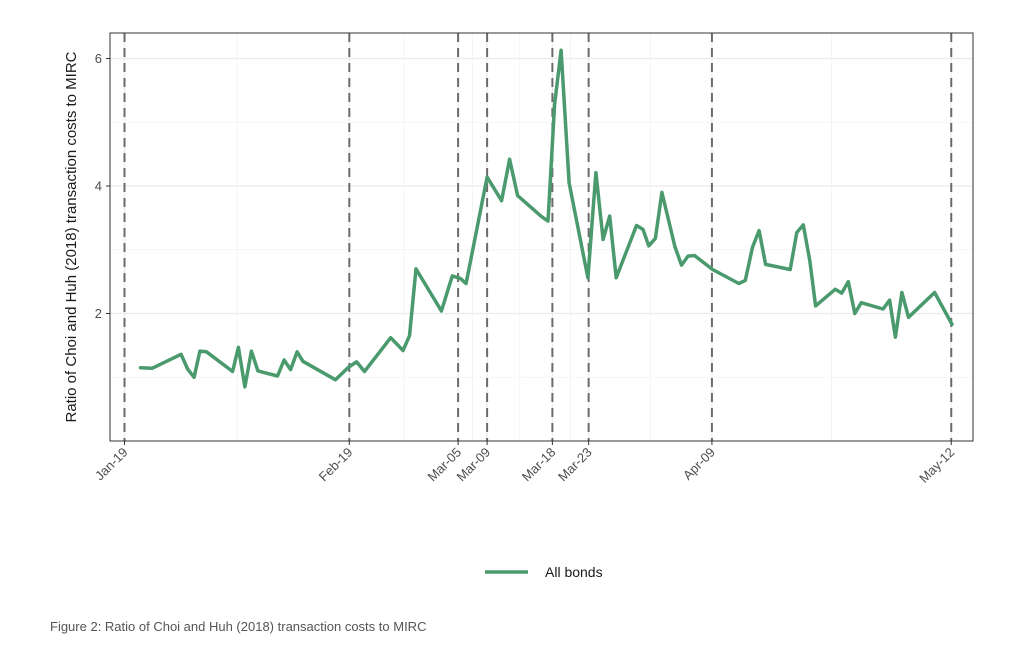 This screenshot has width=1024, height=652. Describe the element at coordinates (111, 464) in the screenshot. I see `x-tick-label: Jan-19` at that location.